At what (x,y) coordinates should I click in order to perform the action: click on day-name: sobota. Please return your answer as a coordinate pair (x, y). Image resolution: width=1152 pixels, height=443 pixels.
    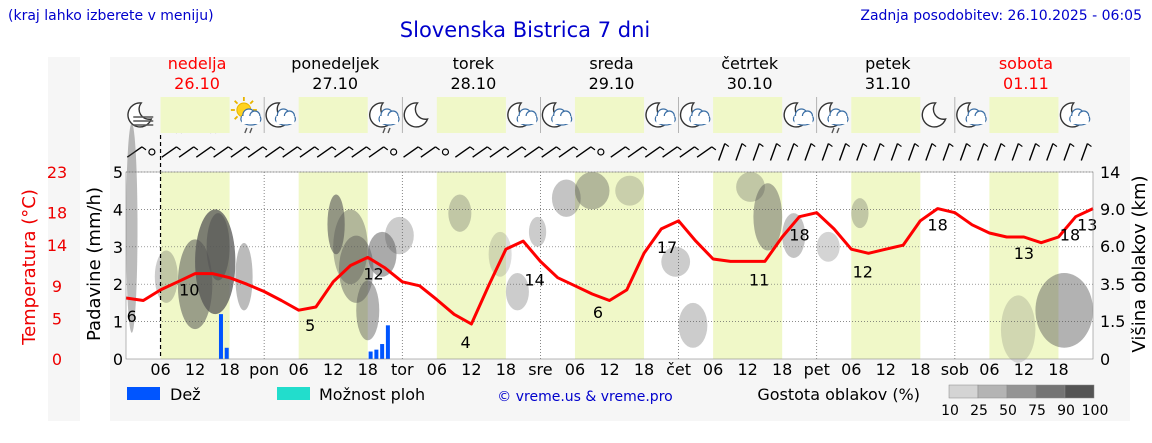
    Looking at the image, I should click on (1026, 63).